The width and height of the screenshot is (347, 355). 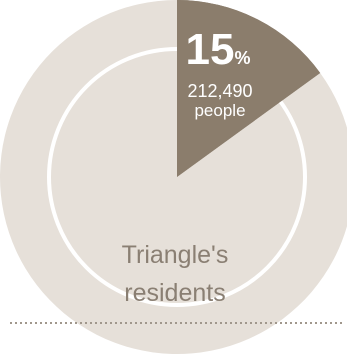 What do you see at coordinates (175, 255) in the screenshot?
I see `center-label-line-1: Triangle's` at bounding box center [175, 255].